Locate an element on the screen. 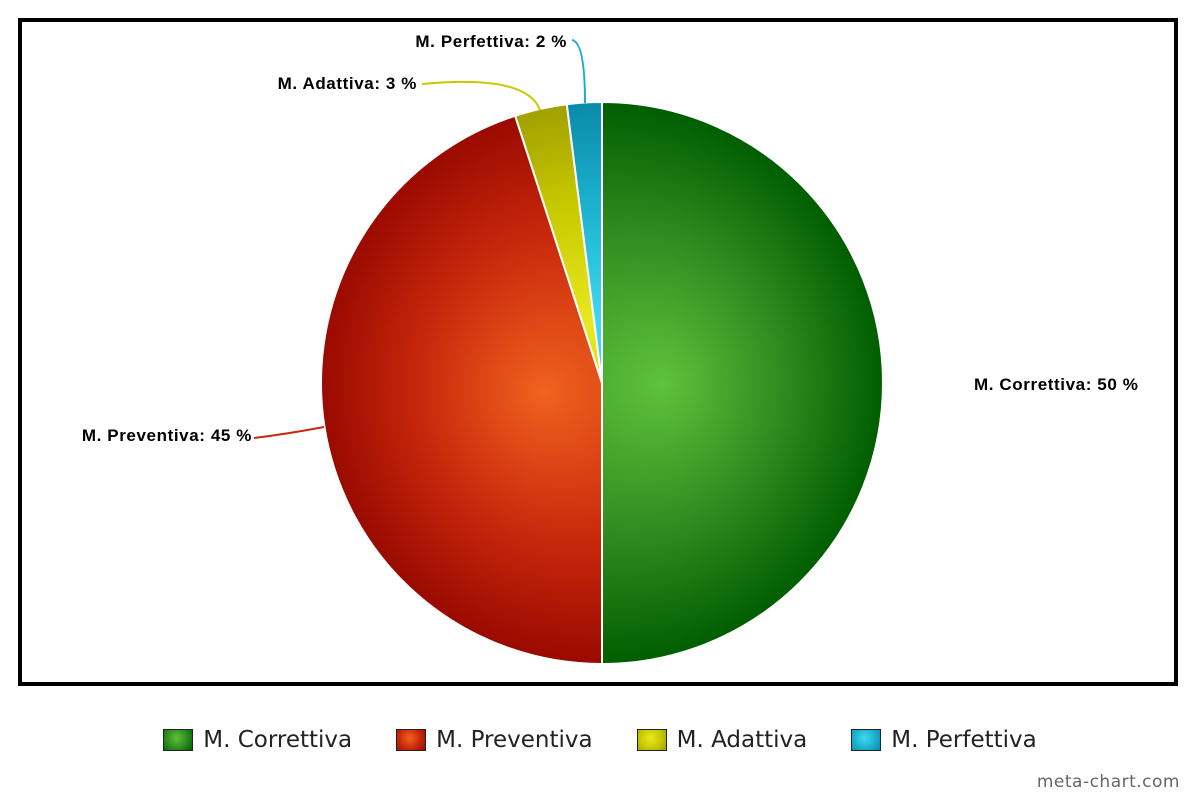 Image resolution: width=1200 pixels, height=800 pixels. data-label-m-correttiva: M. Correttiva: 50 % is located at coordinates (1056, 384).